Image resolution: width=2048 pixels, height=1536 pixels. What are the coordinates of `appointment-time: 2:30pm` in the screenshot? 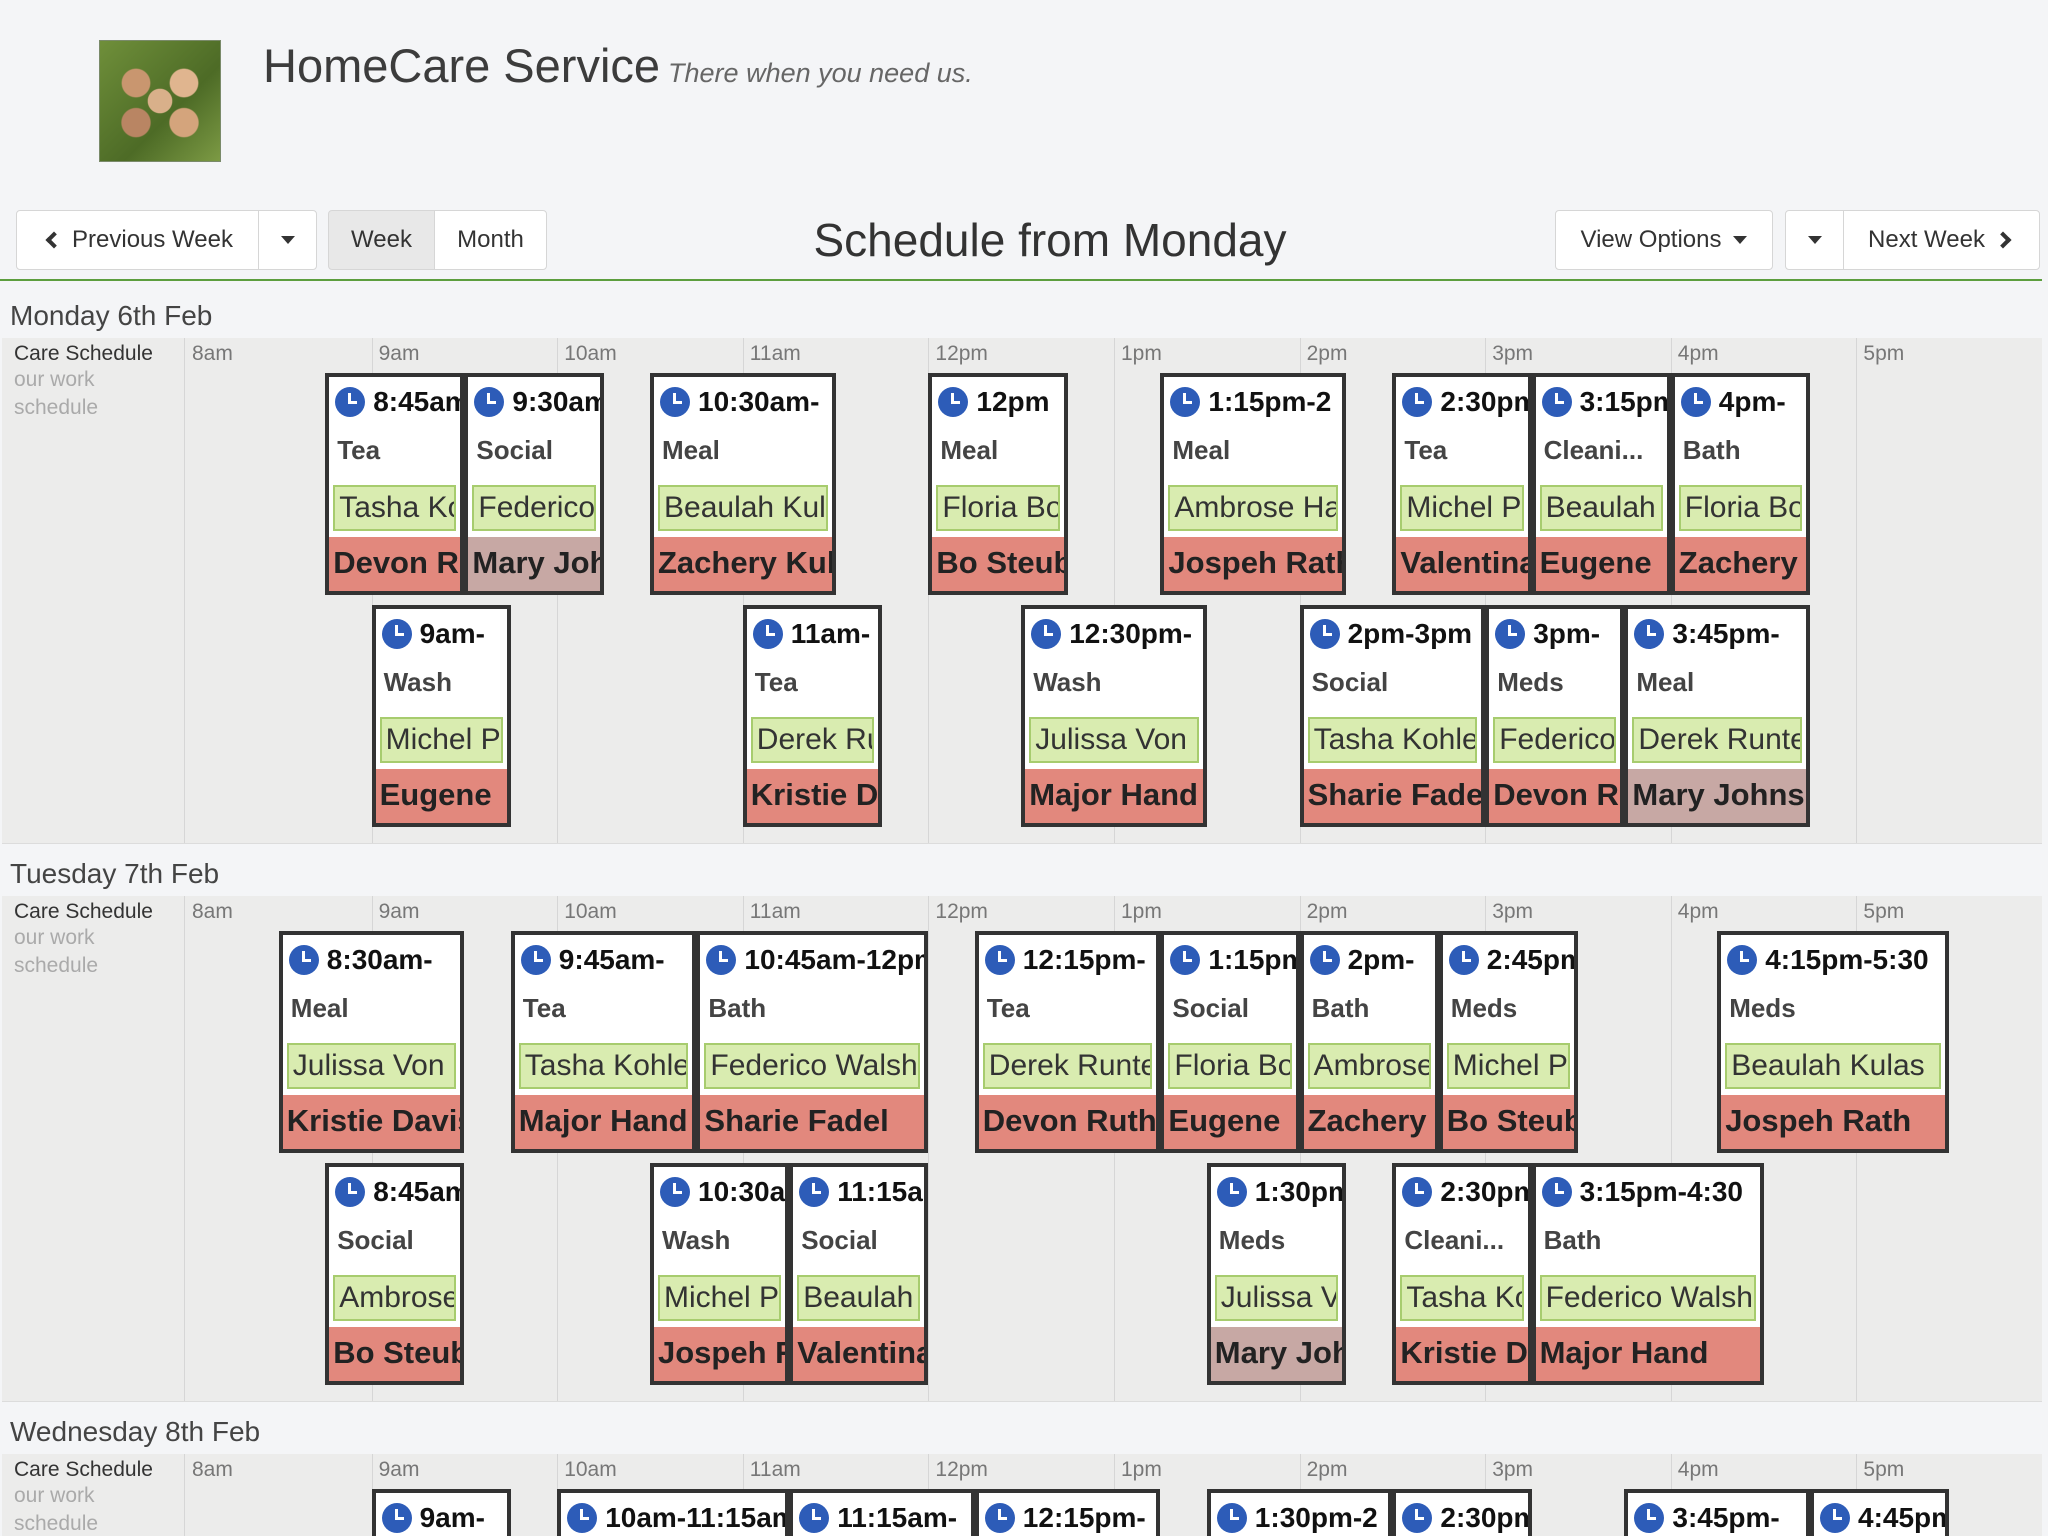 It's located at (1465, 1192).